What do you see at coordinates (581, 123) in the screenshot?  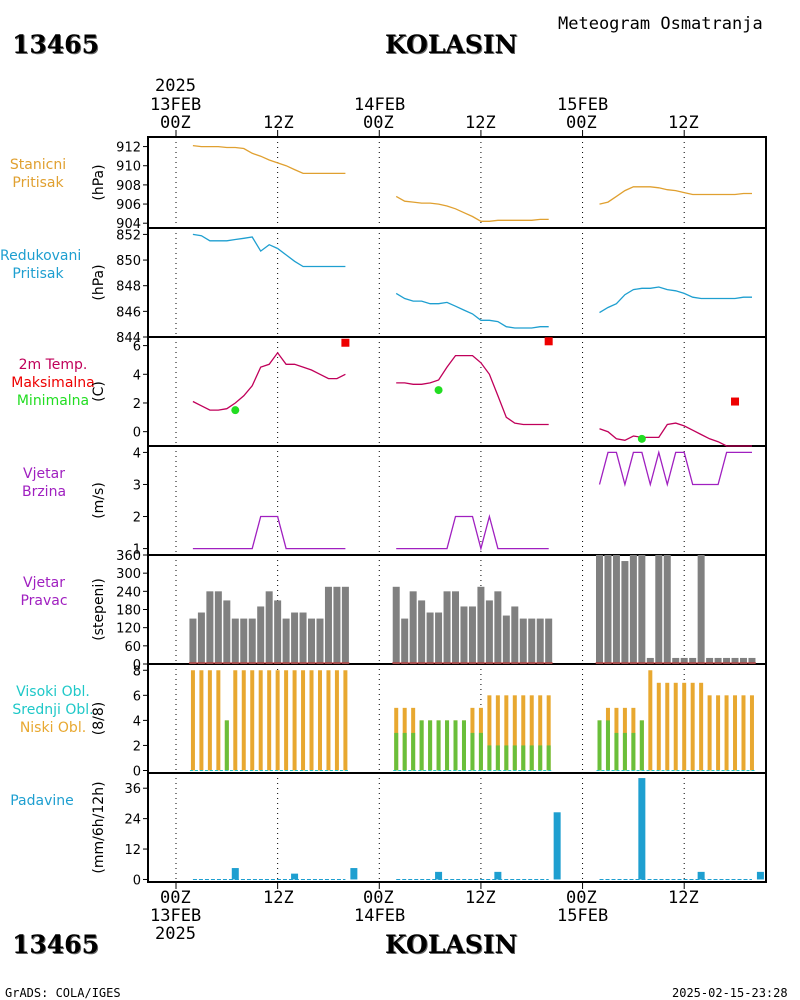 I see `top-tick-5: 00Z` at bounding box center [581, 123].